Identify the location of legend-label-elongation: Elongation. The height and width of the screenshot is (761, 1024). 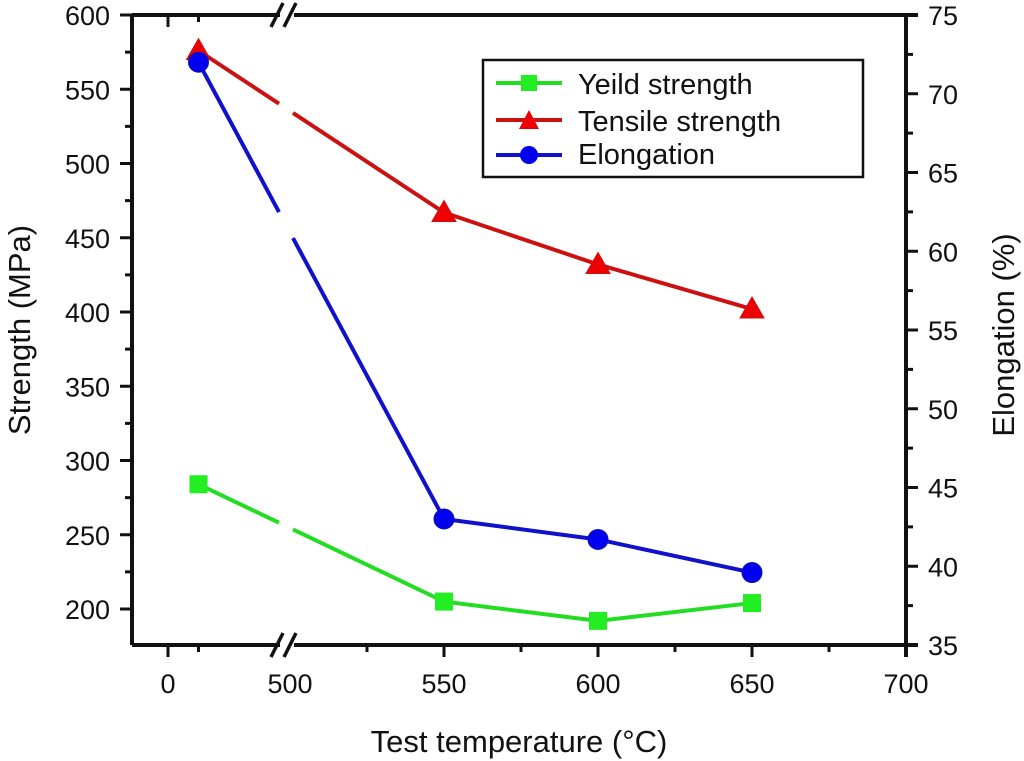
(646, 155).